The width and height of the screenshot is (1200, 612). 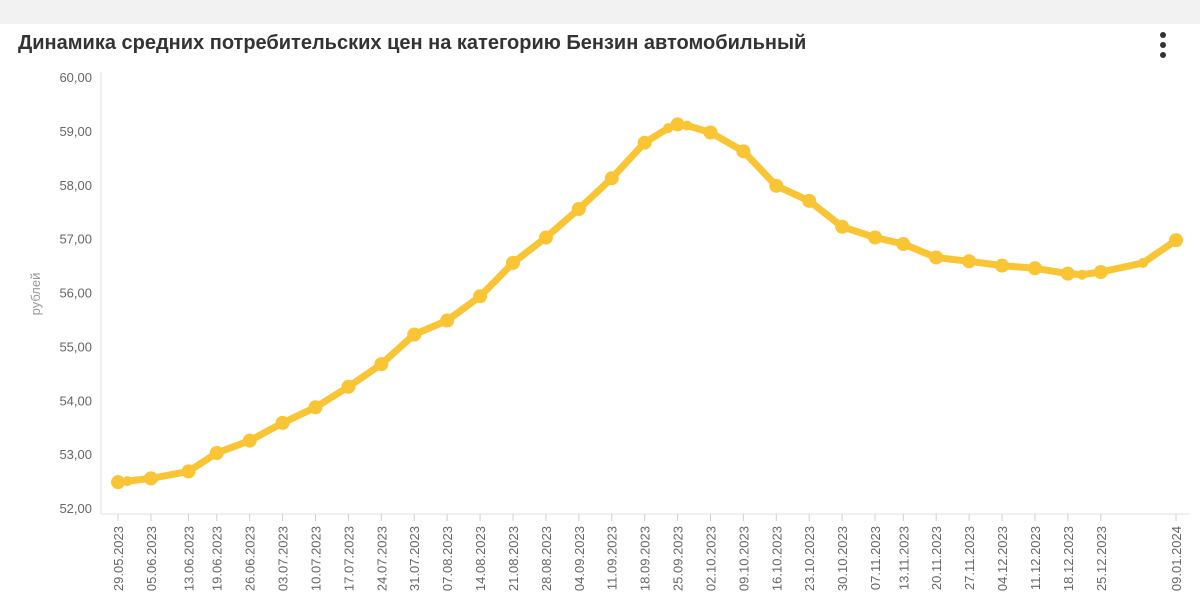 I want to click on x-tick-label: 11.09.2023, so click(x=612, y=558).